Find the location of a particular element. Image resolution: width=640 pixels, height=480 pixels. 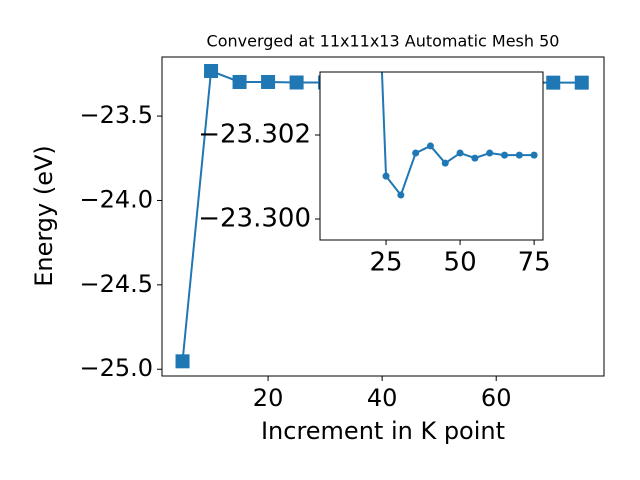

y-axis-label: Energy (eV) is located at coordinates (44, 216).